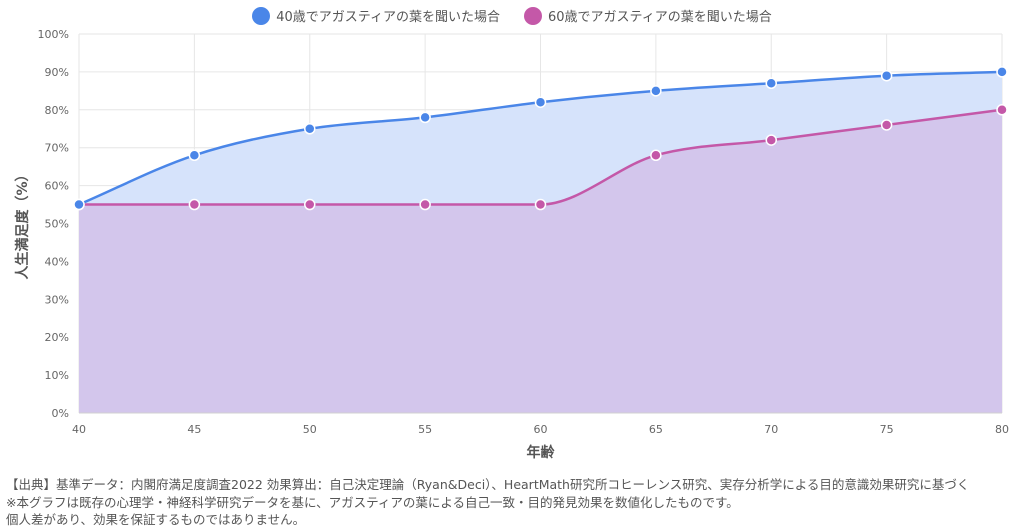  I want to click on legend-label-series-2: 60歳でアガスティアの葉を聞いた場合, so click(660, 17).